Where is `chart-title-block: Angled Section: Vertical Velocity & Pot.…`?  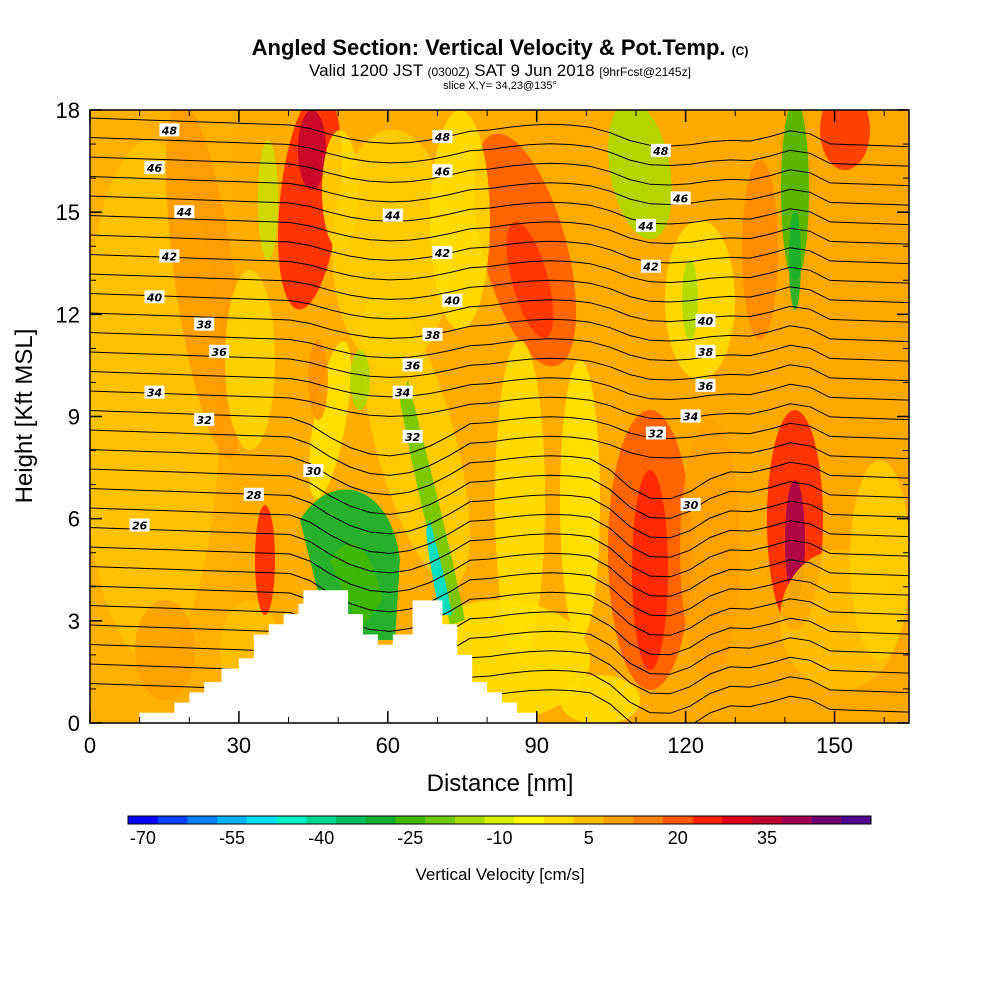
chart-title-block: Angled Section: Vertical Velocity & Pot.… is located at coordinates (500, 64).